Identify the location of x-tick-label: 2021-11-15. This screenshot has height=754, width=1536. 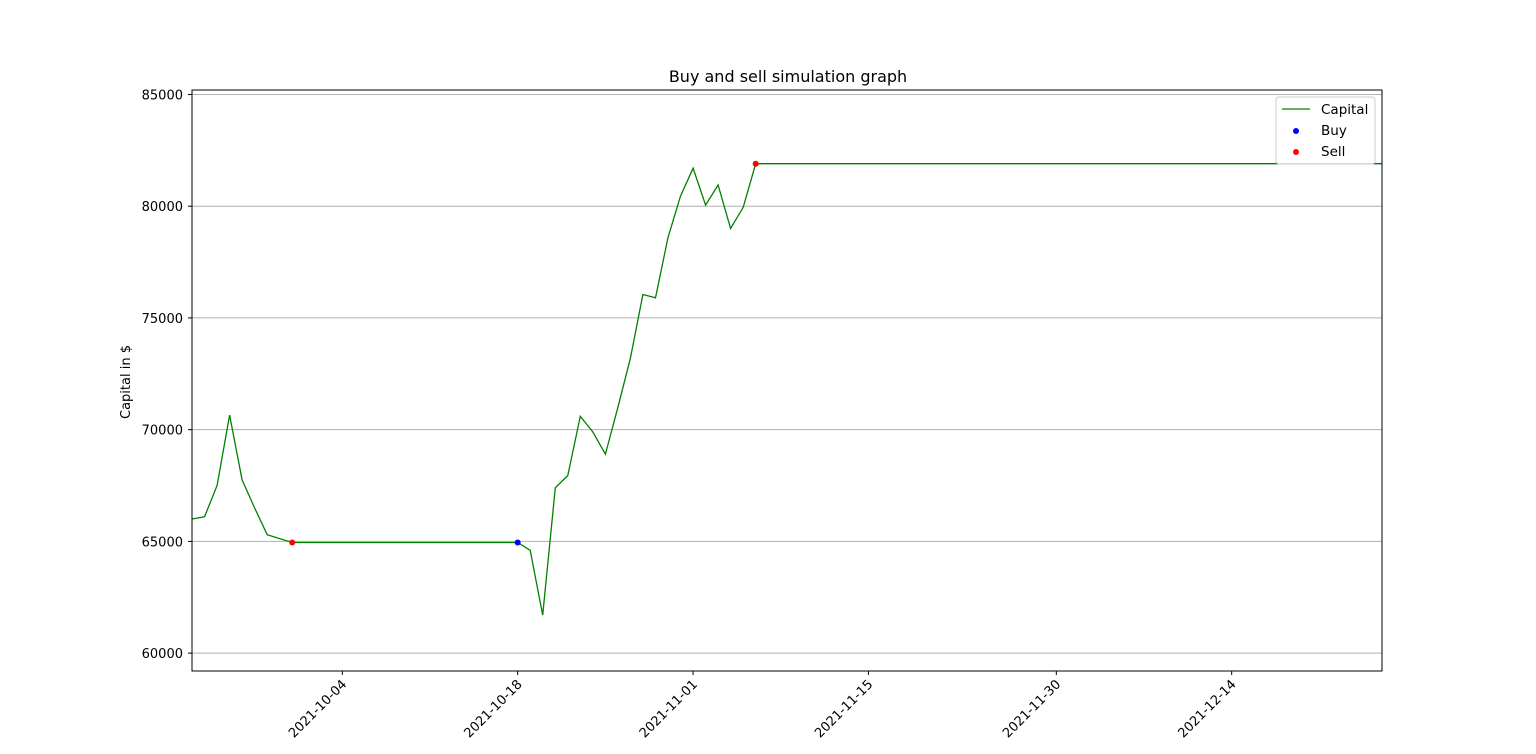
(844, 709).